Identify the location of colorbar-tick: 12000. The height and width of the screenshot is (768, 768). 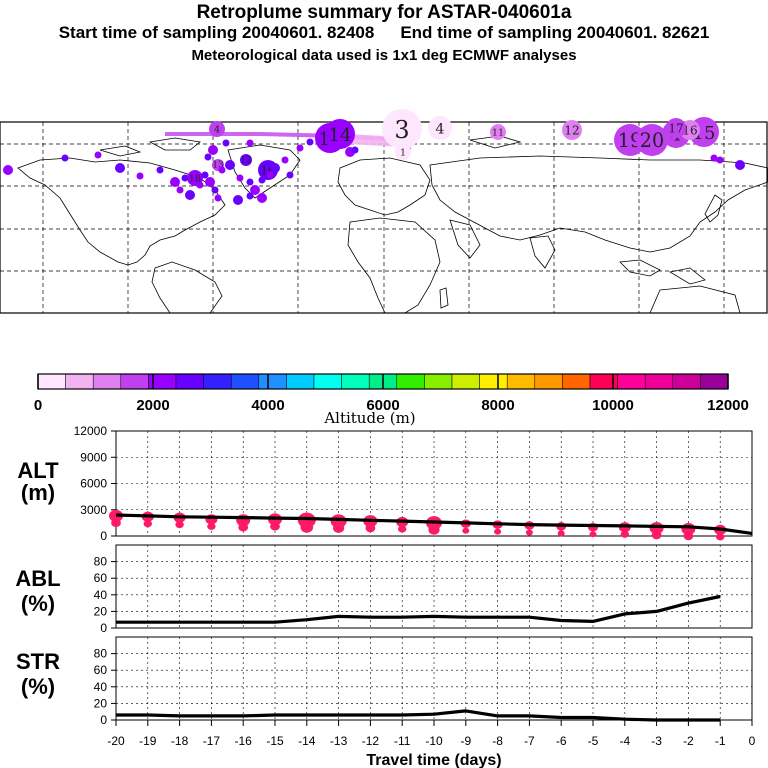
(728, 405).